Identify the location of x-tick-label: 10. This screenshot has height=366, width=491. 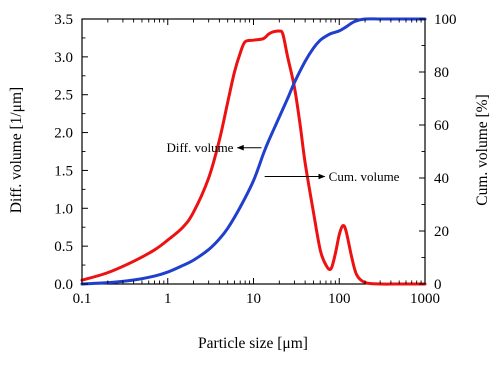
(253, 299).